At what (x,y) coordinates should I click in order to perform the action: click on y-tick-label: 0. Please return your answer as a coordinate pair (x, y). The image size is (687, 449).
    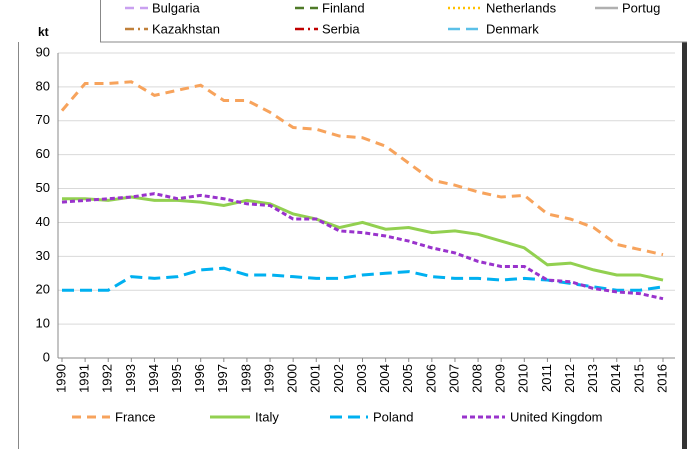
    Looking at the image, I should click on (46, 356).